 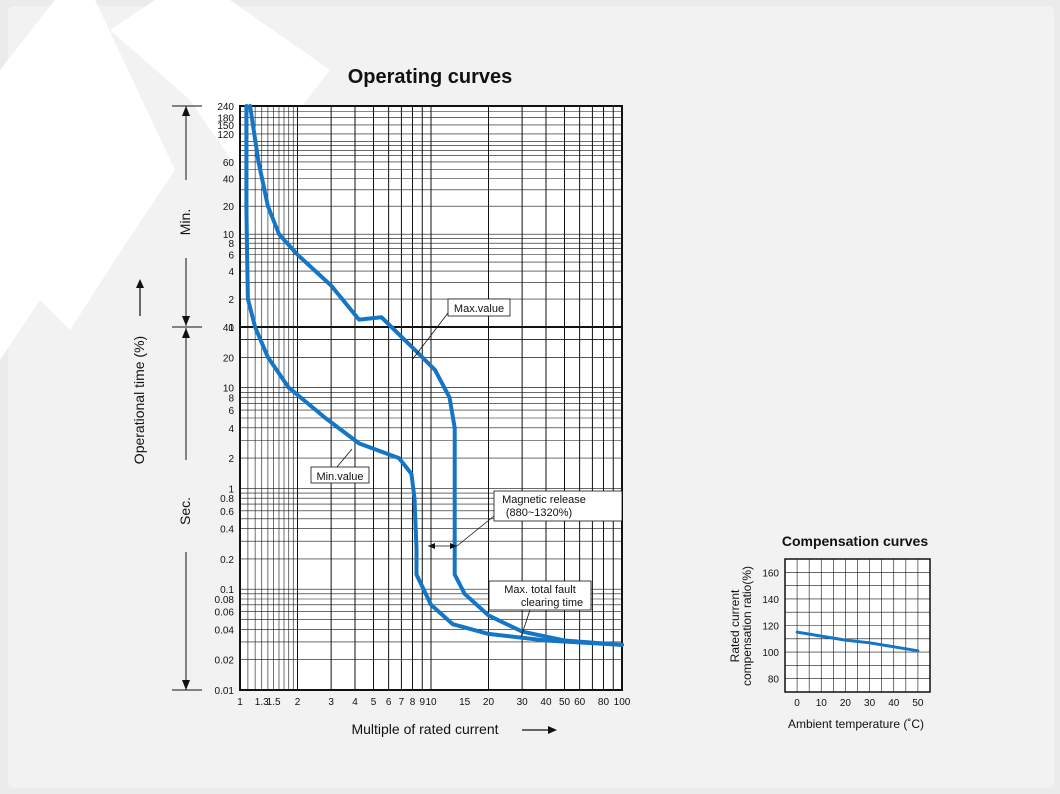 I want to click on main-x-tick-label: 50, so click(x=565, y=702).